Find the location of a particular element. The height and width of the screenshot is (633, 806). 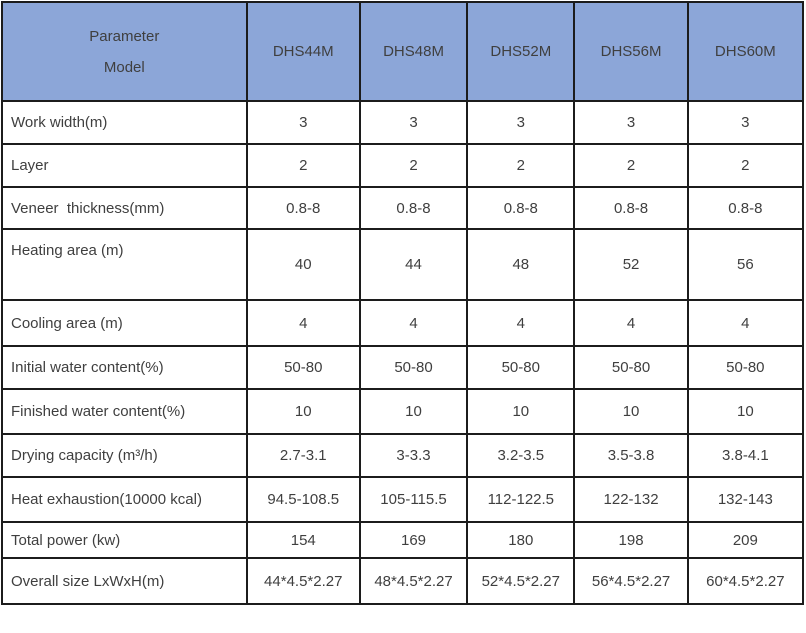

value-cell: 180 is located at coordinates (521, 540).